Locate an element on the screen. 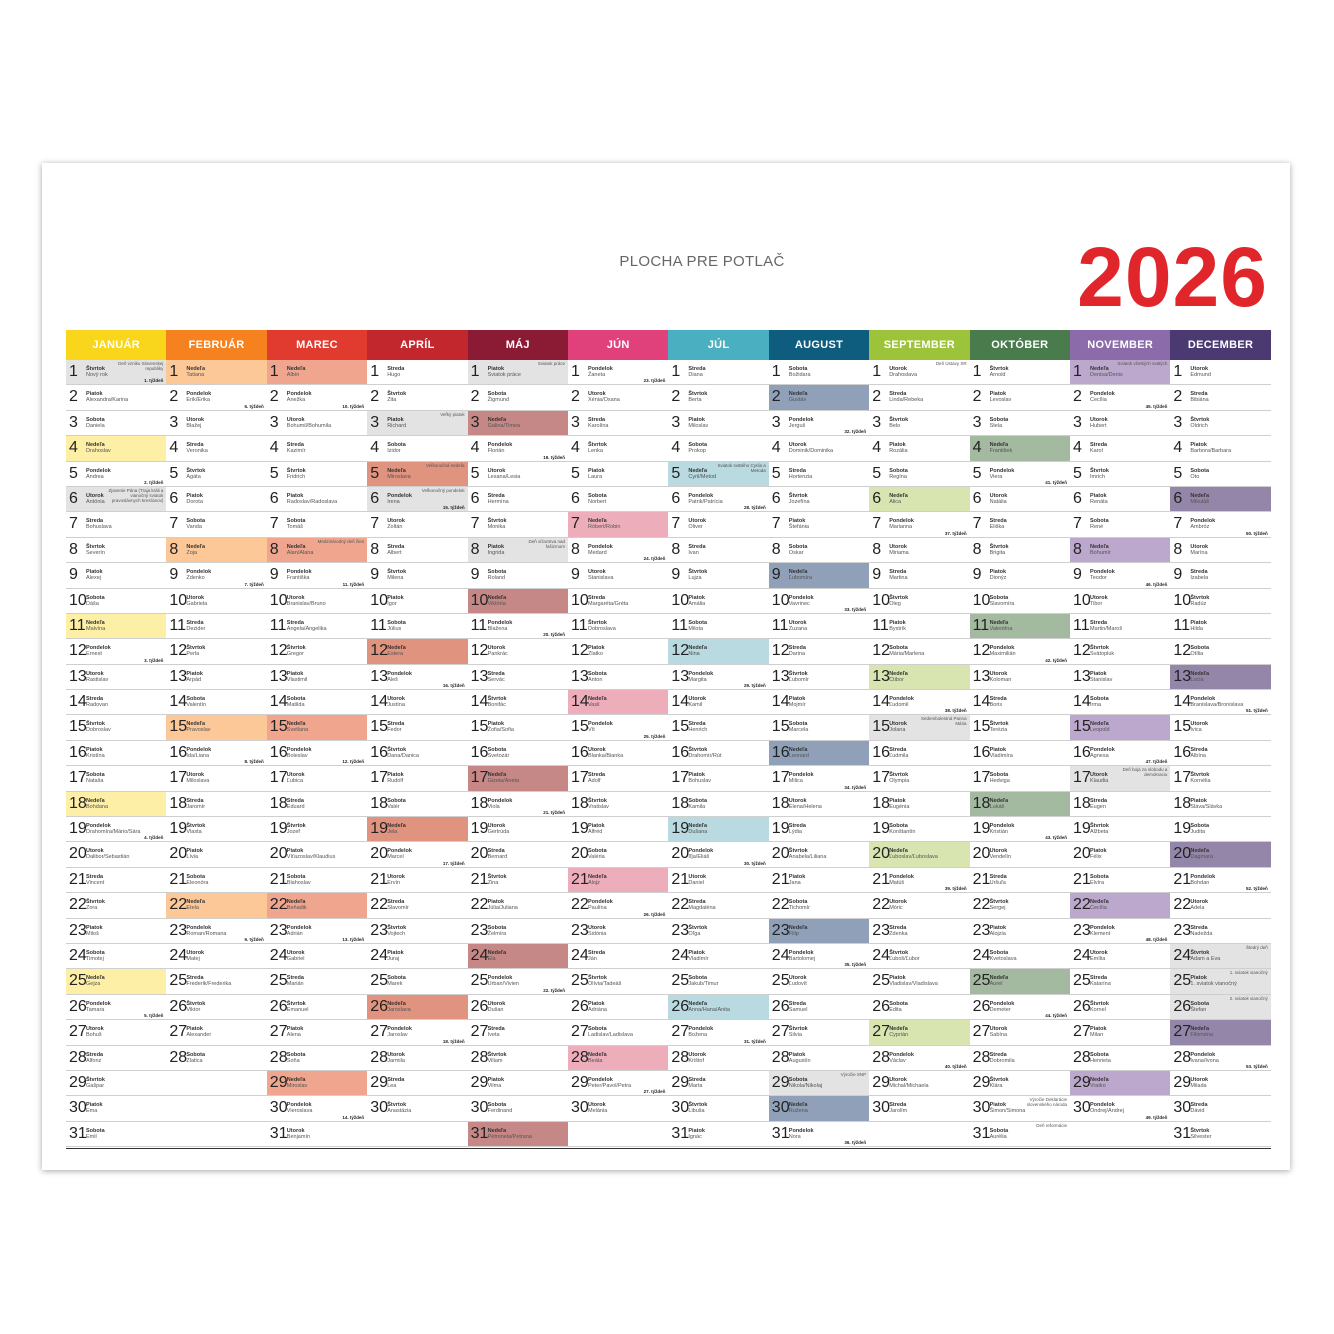 The width and height of the screenshot is (1334, 1334). day-number: 16 is located at coordinates (278, 752).